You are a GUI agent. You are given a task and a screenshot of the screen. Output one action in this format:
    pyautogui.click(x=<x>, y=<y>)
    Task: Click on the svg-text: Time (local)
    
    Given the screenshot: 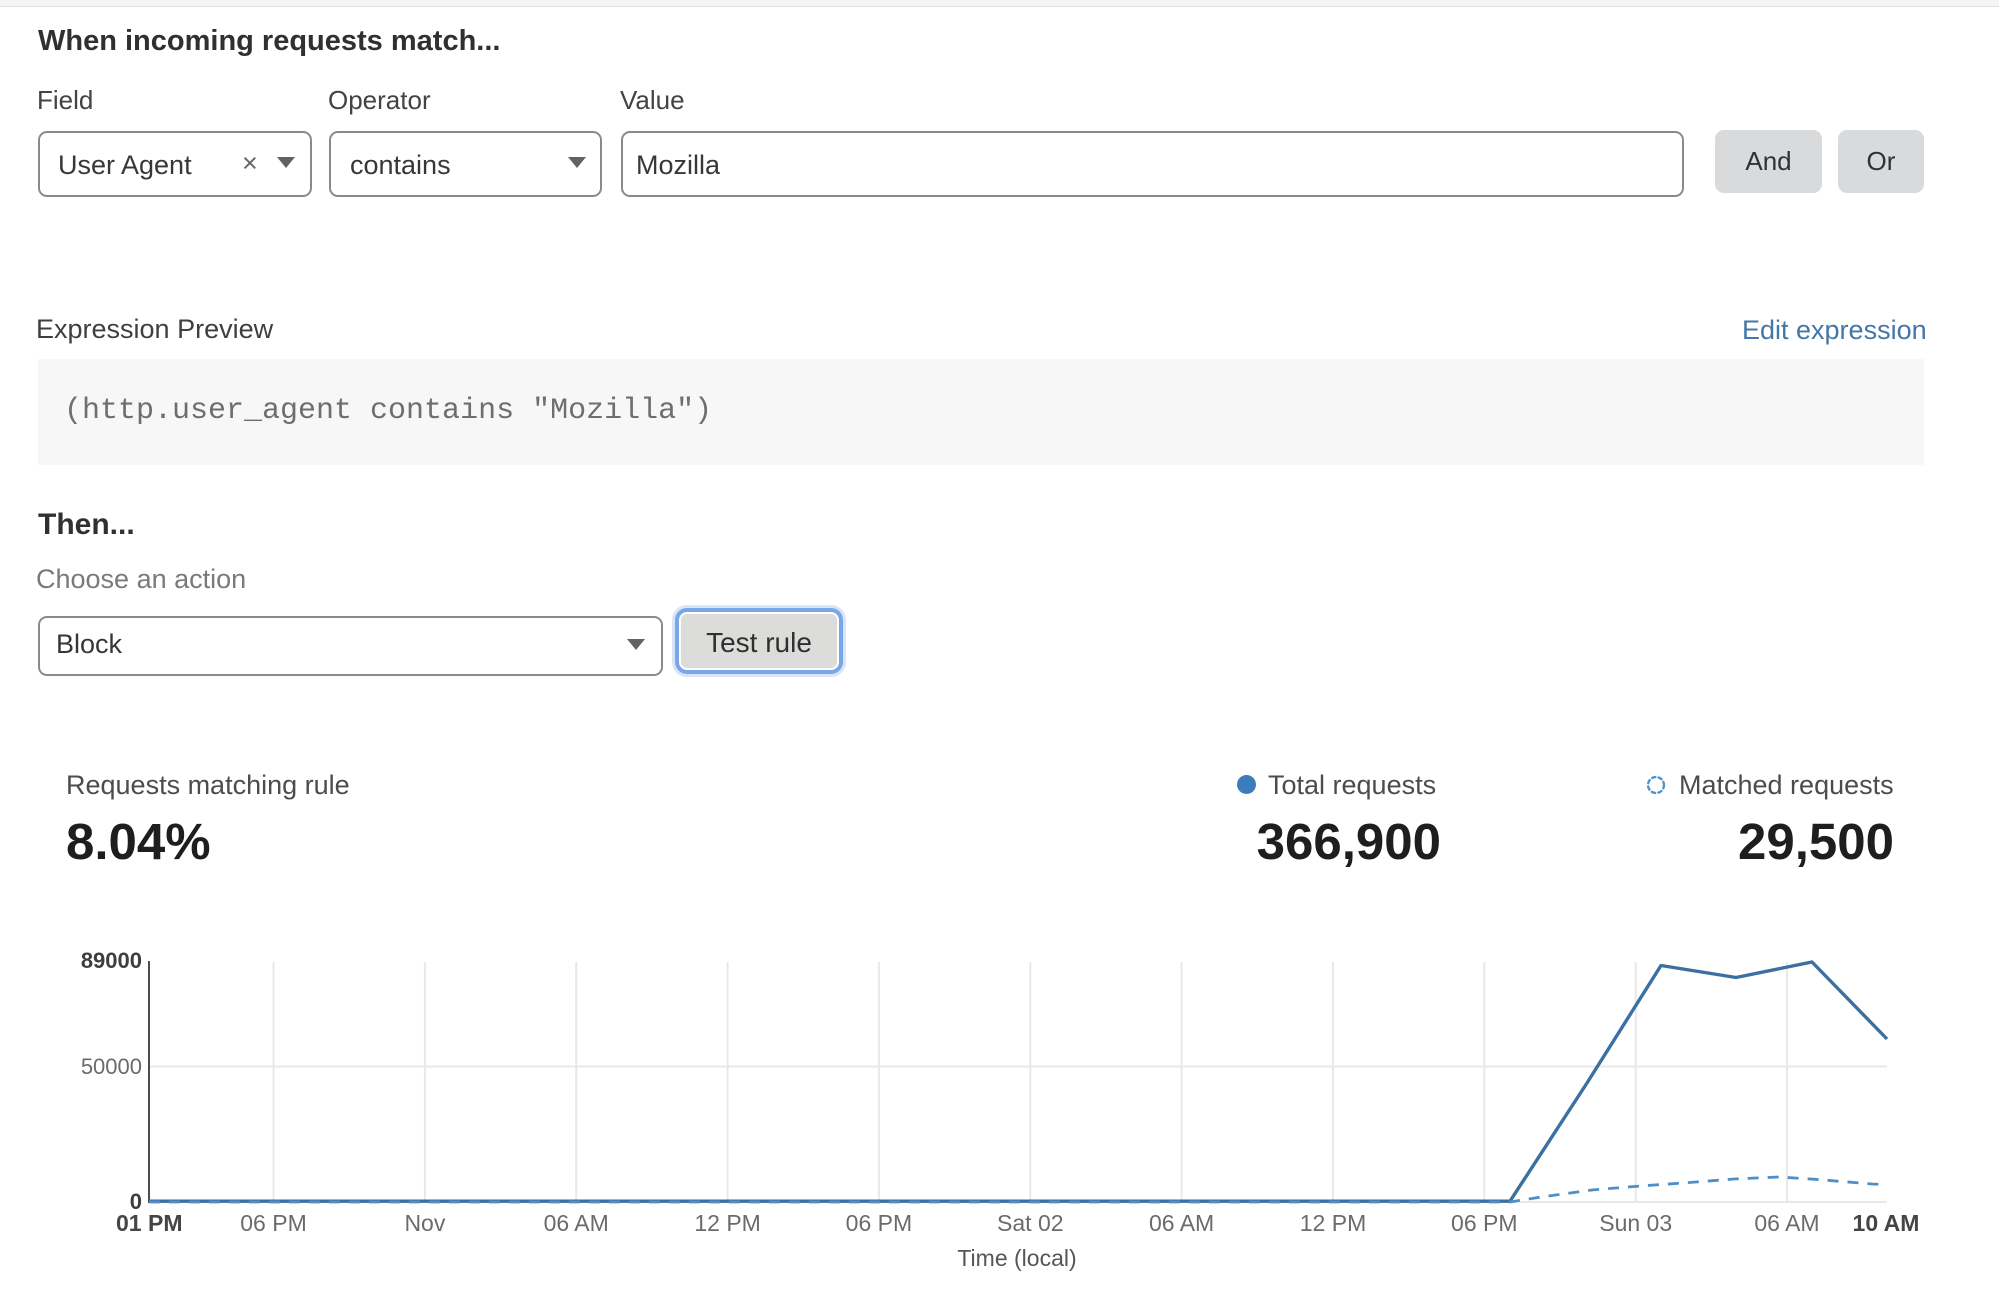 What is the action you would take?
    pyautogui.click(x=1016, y=1258)
    